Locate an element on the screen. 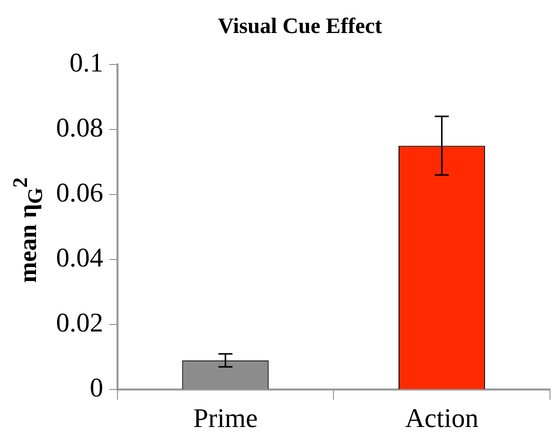 The width and height of the screenshot is (555, 440). y-tick-label: 0.02 is located at coordinates (80, 323).